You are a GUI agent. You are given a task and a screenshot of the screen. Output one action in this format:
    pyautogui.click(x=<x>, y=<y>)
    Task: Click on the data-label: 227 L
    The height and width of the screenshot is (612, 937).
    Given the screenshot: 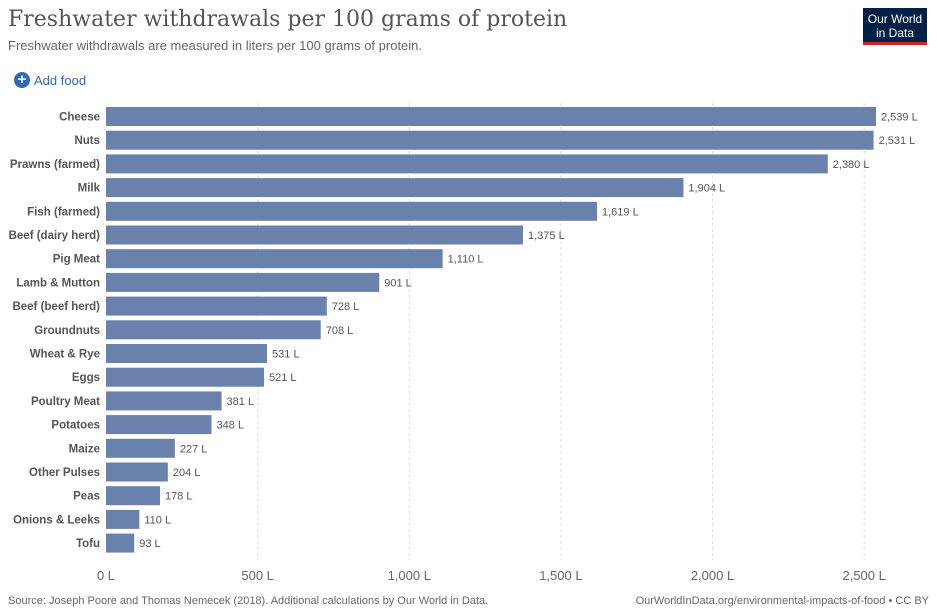 What is the action you would take?
    pyautogui.click(x=194, y=449)
    